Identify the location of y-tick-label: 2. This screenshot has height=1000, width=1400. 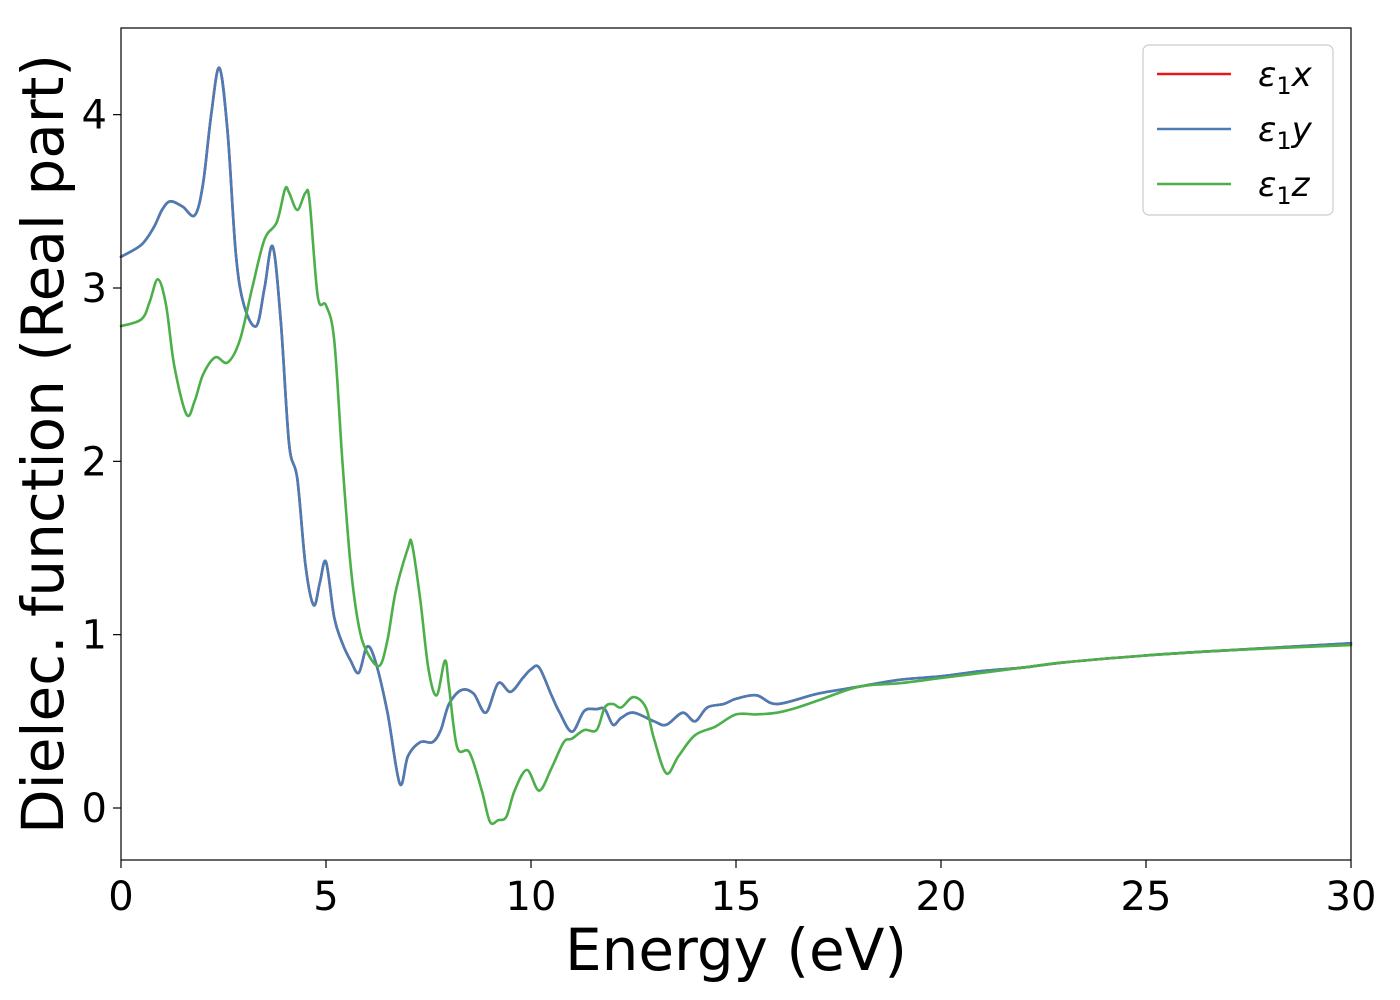
(94, 462).